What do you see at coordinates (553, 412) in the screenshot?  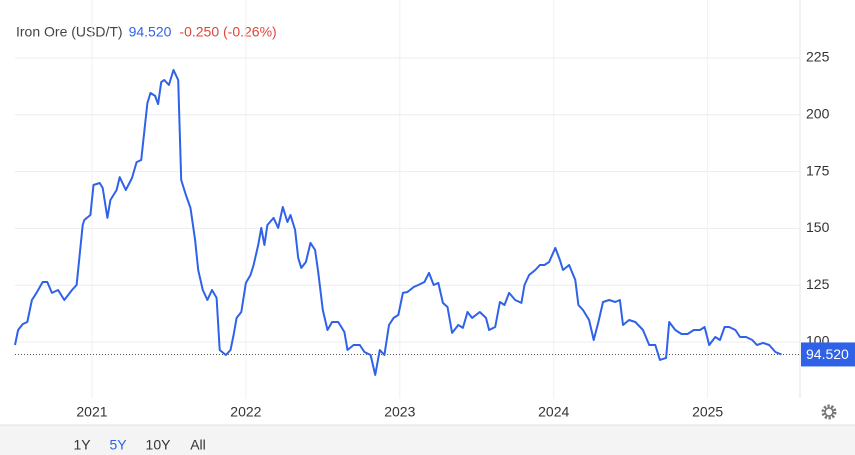 I see `x-tick-label: 2024` at bounding box center [553, 412].